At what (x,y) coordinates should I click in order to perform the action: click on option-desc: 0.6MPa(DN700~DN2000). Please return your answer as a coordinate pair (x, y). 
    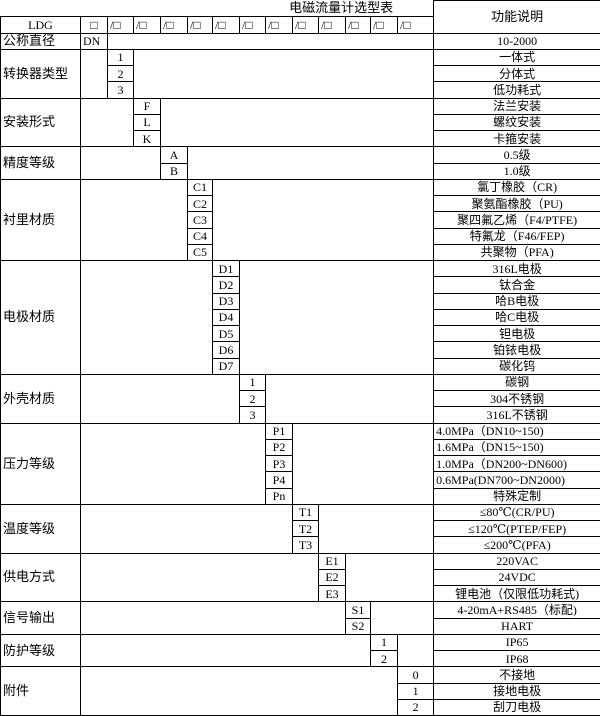
    Looking at the image, I should click on (516, 480).